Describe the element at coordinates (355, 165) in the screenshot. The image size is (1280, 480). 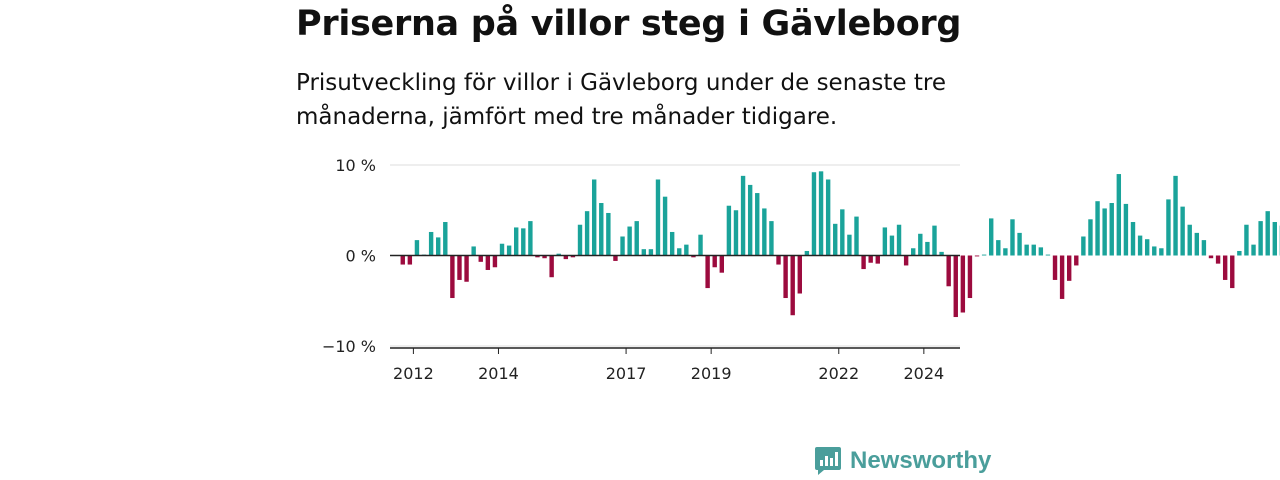
I see `y-tick-label: 10 %` at that location.